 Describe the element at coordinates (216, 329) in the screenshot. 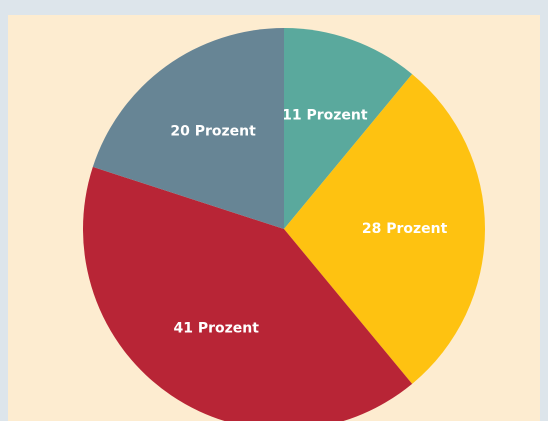

I see `slice-label: 41 Prozent` at that location.